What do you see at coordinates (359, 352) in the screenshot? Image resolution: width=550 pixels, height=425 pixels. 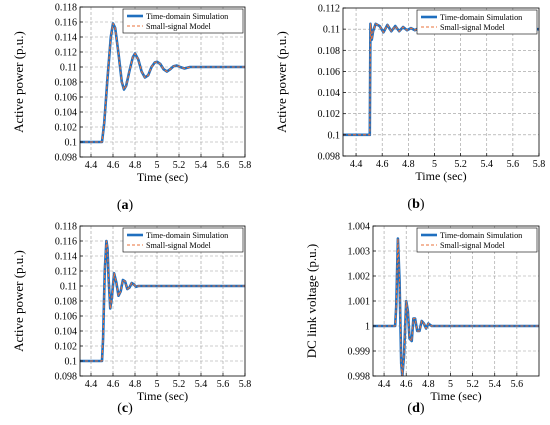 I see `y-tick-label: 0.999` at bounding box center [359, 352].